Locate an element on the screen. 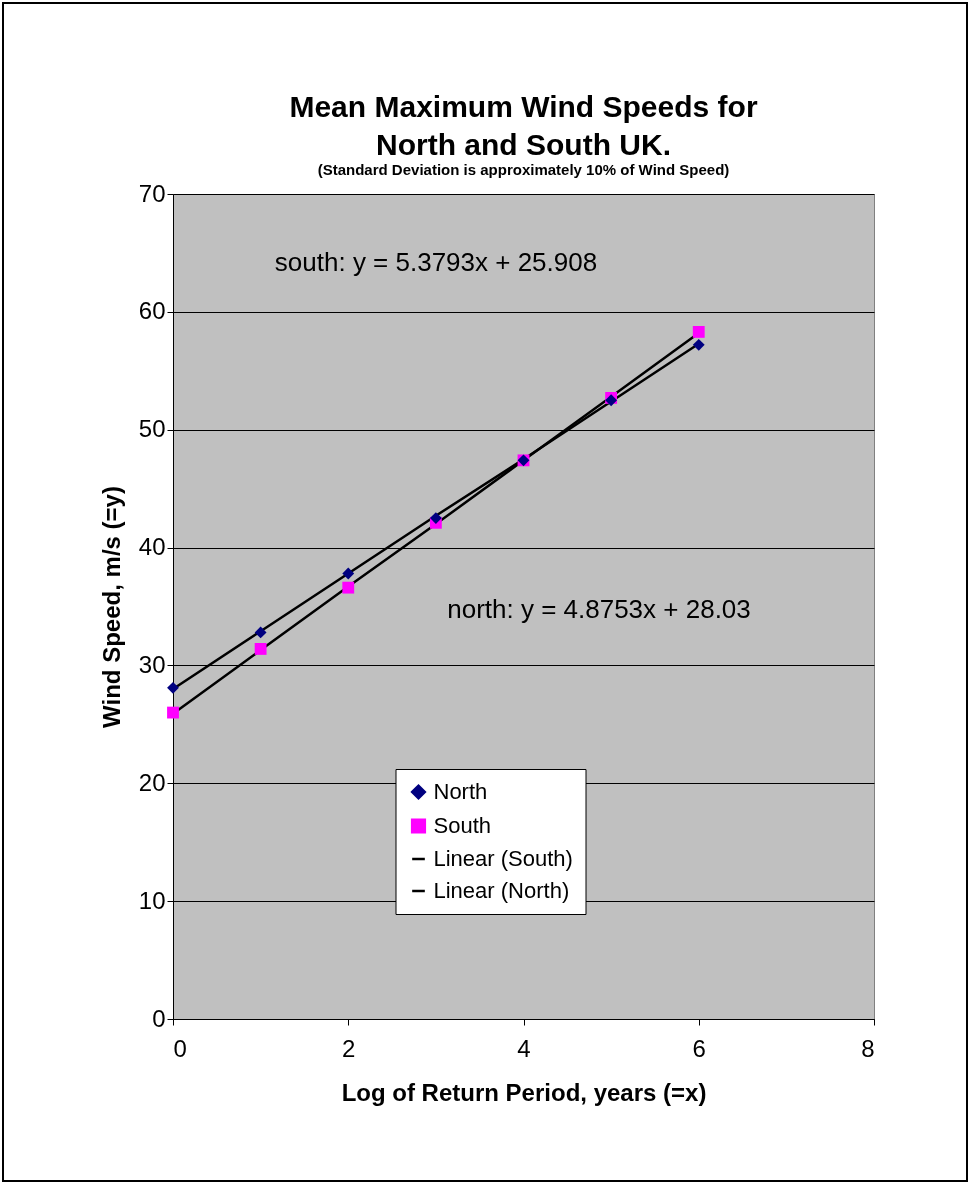  x-tick-label: 8 is located at coordinates (868, 1048).